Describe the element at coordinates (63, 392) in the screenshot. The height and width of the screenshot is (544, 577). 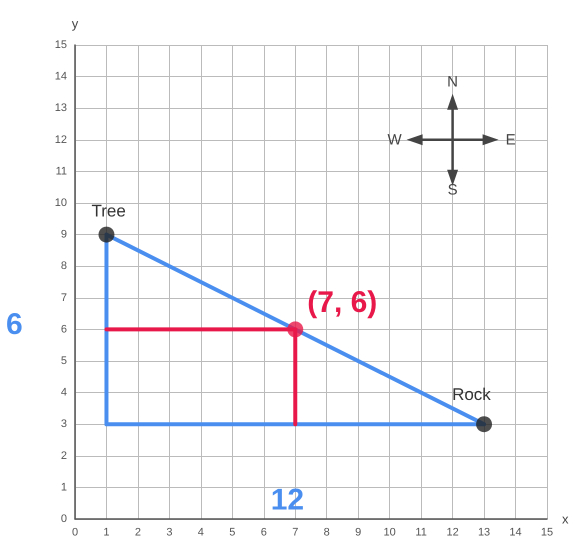
I see `y-tick-label: 4` at that location.